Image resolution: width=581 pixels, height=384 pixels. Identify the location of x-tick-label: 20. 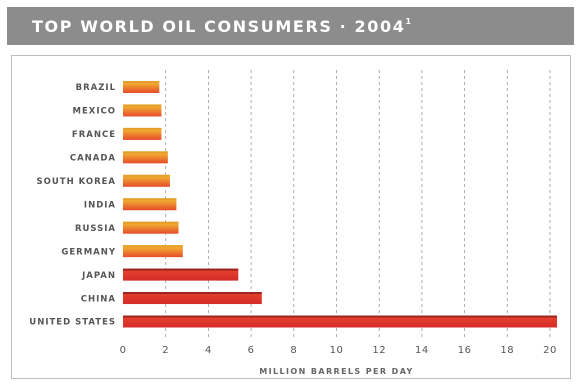
(550, 350).